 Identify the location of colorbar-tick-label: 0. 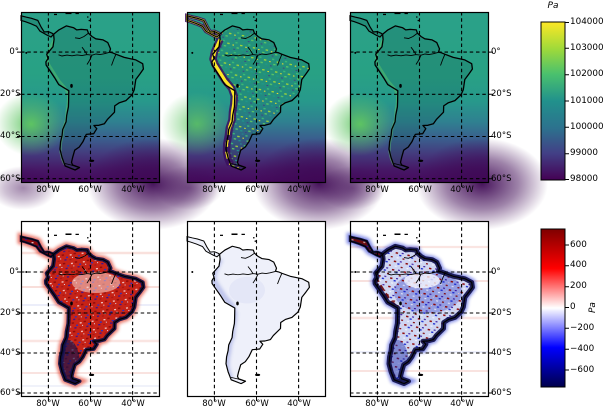
(573, 307).